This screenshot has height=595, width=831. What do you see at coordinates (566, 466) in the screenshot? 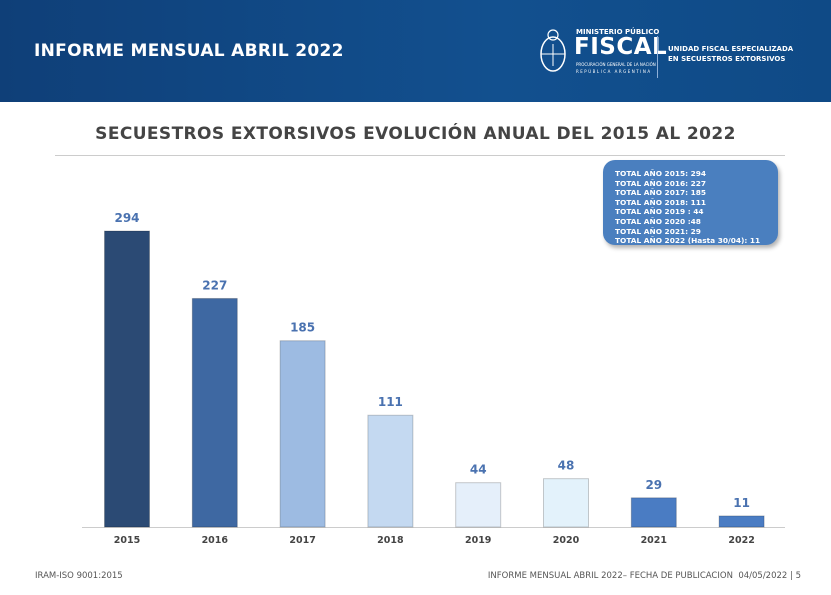
I see `data-label: 48` at bounding box center [566, 466].